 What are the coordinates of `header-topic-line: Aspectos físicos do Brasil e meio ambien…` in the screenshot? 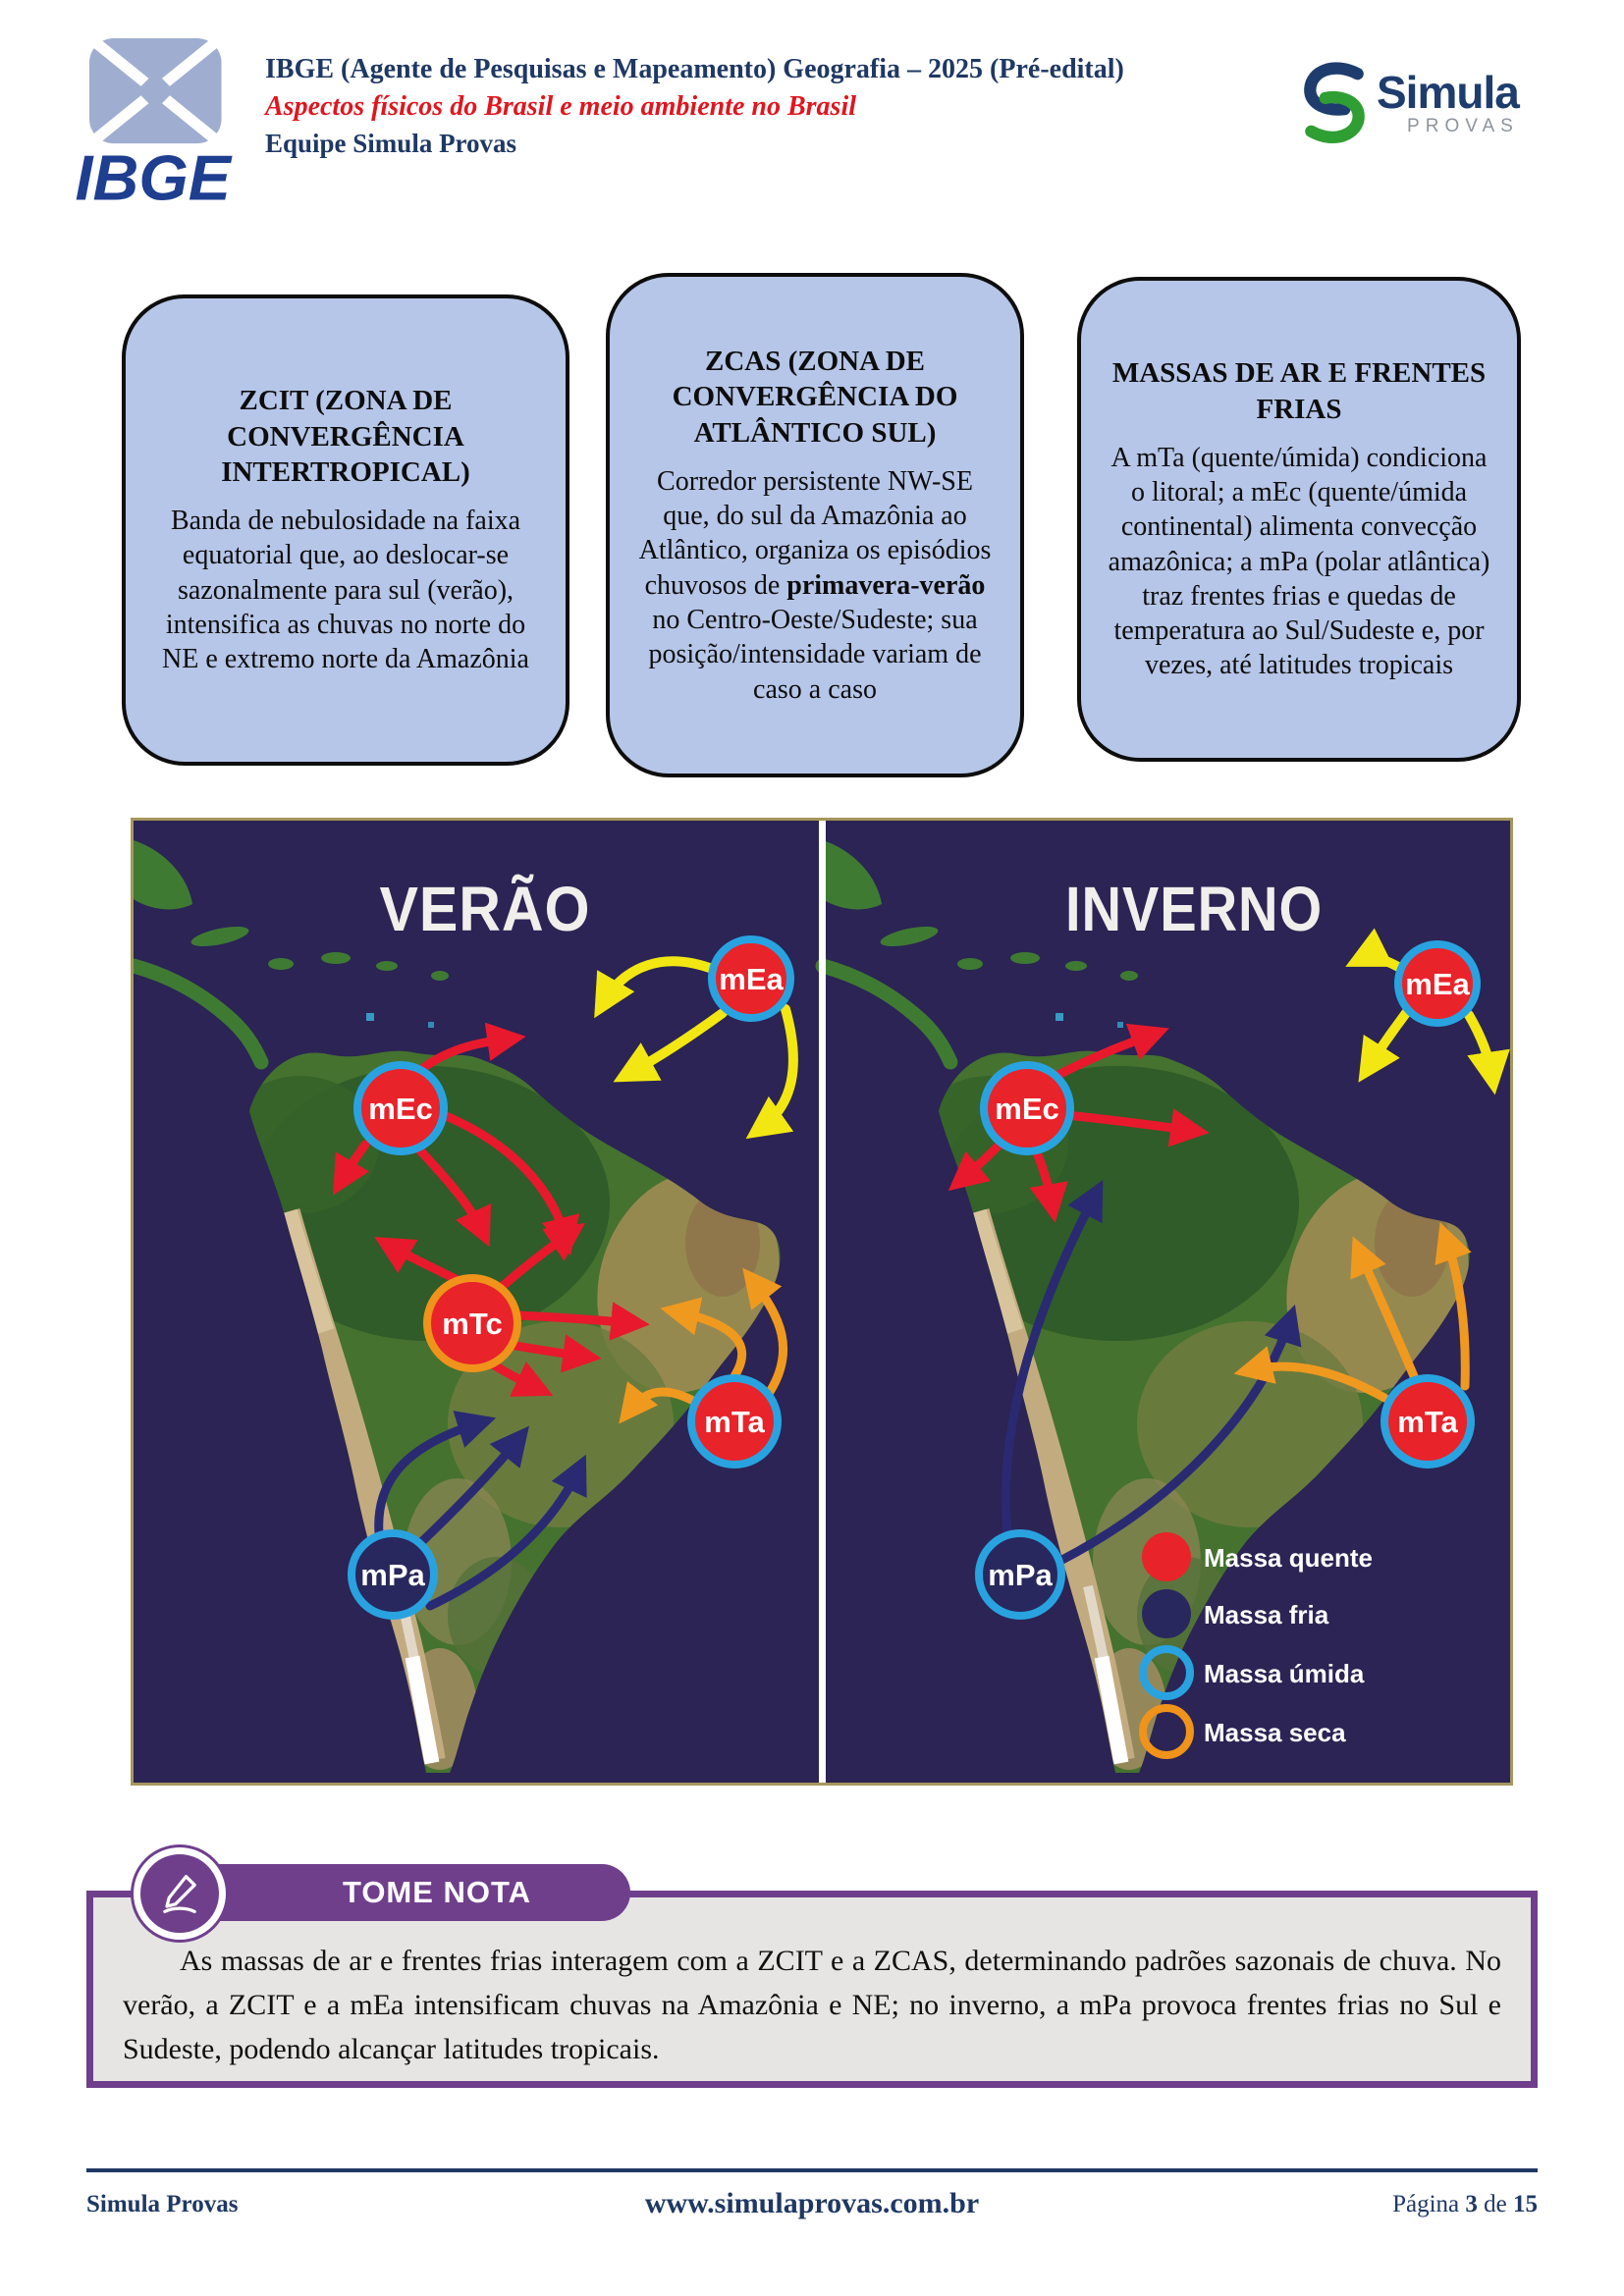 It's located at (561, 106).